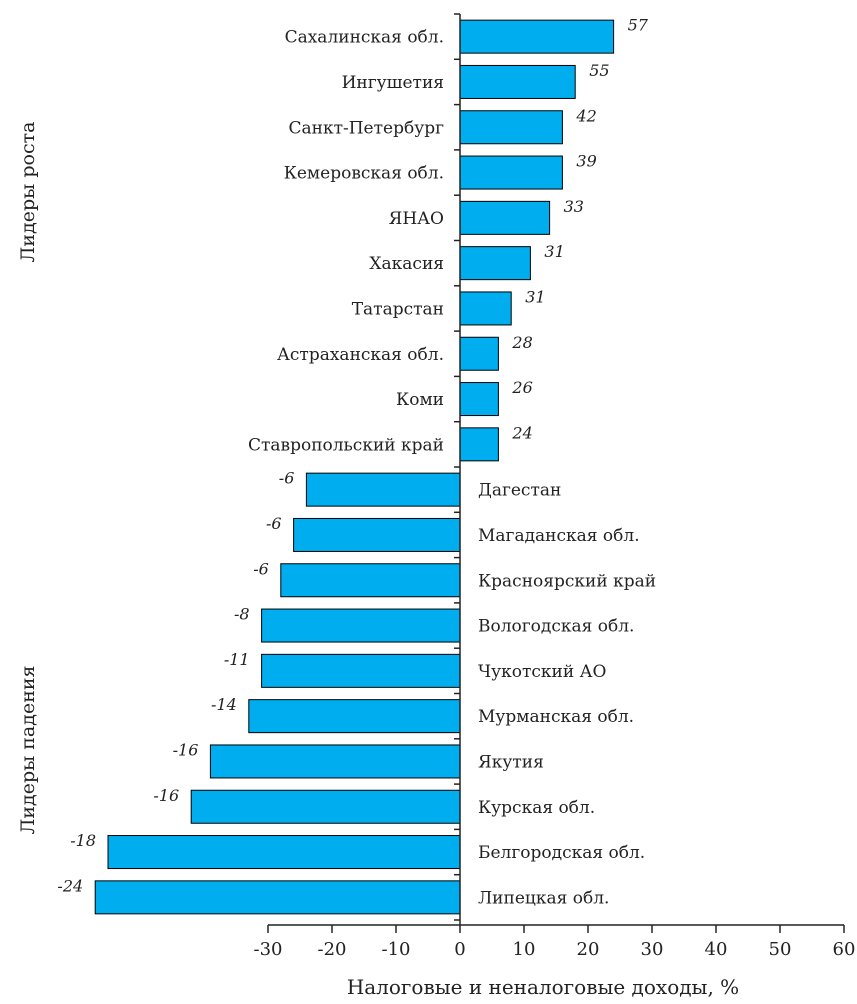 This screenshot has height=1004, width=857. Describe the element at coordinates (652, 949) in the screenshot. I see `x-tick-label: 30` at that location.